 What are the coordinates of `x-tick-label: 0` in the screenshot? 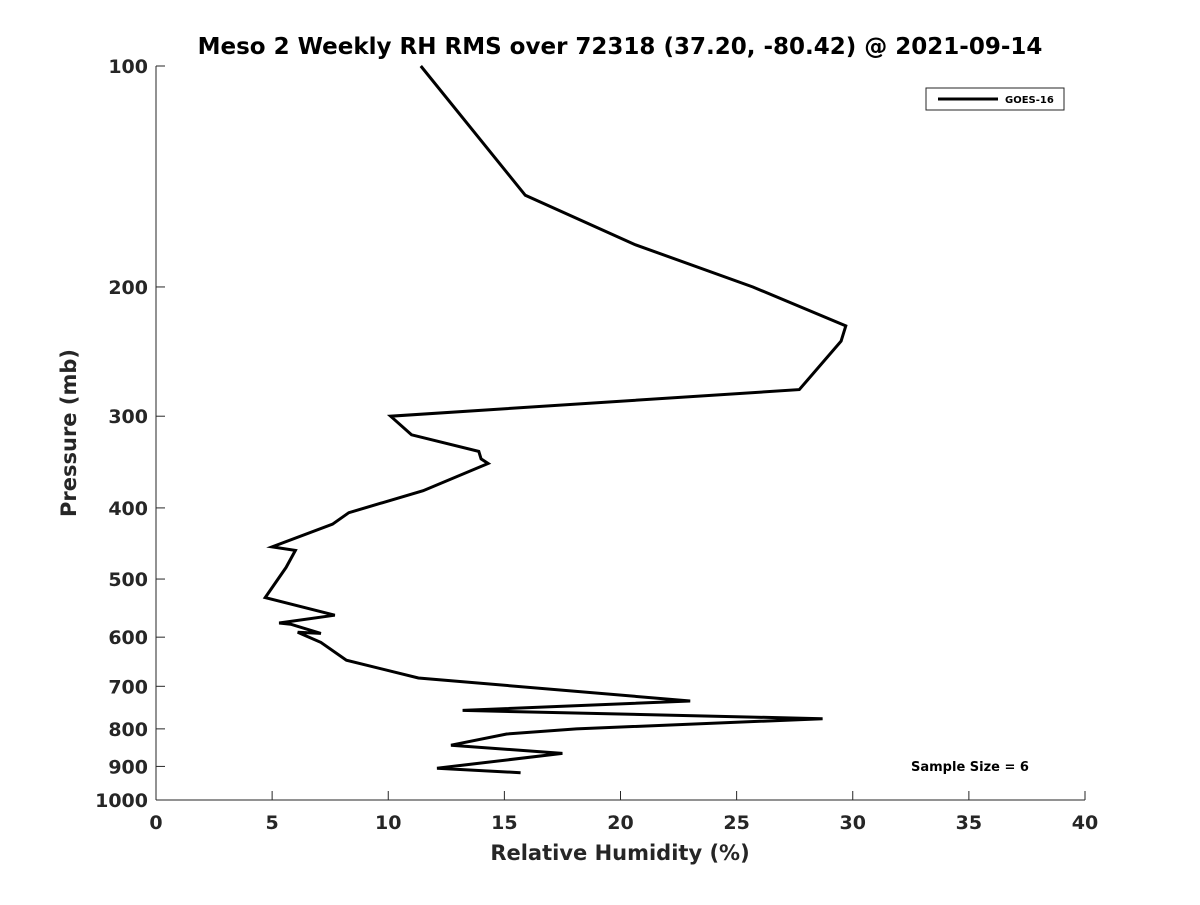 It's located at (155, 823).